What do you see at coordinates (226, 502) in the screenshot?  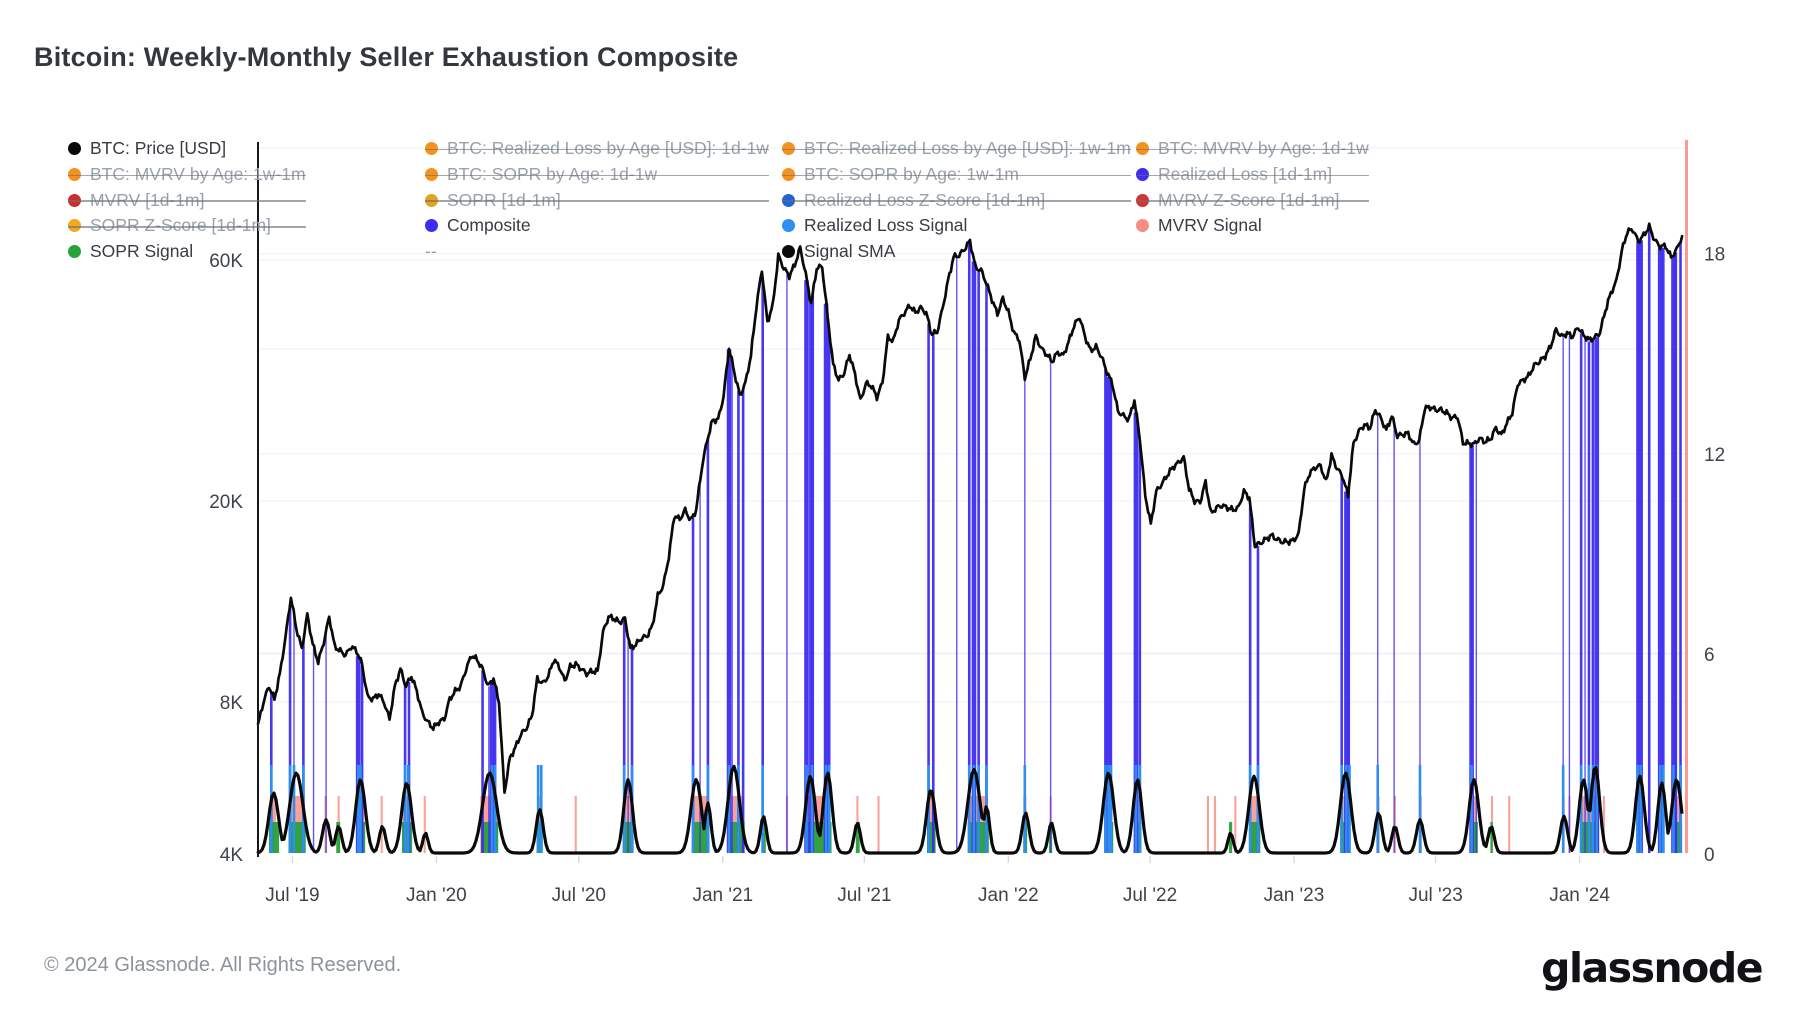 I see `price-axis-tick: 20K` at bounding box center [226, 502].